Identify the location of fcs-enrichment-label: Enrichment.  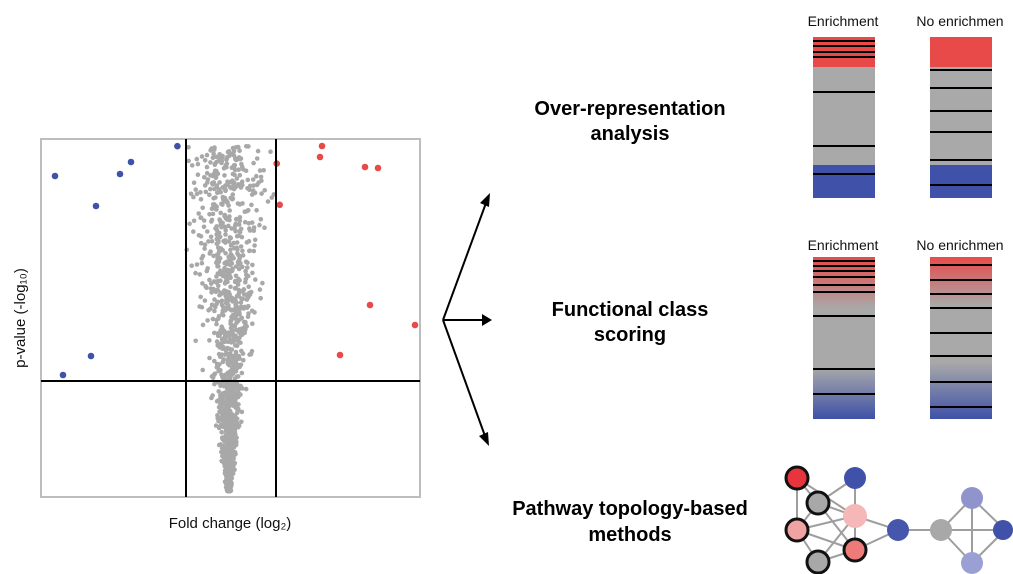
(843, 245).